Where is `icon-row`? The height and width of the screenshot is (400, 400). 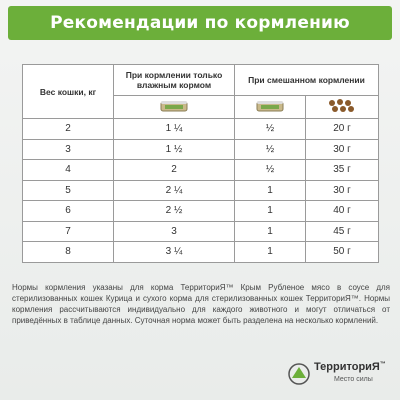 icon-row is located at coordinates (201, 107).